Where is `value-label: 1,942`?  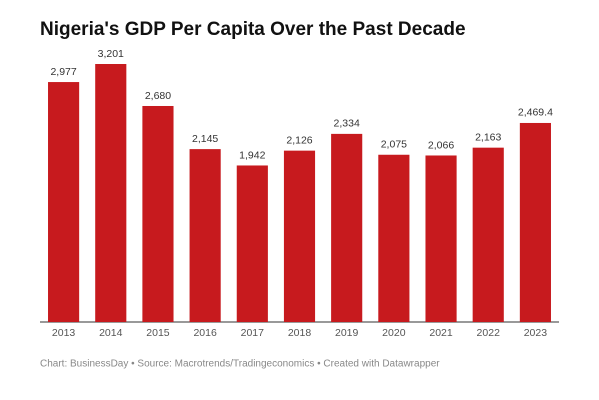 value-label: 1,942 is located at coordinates (252, 155).